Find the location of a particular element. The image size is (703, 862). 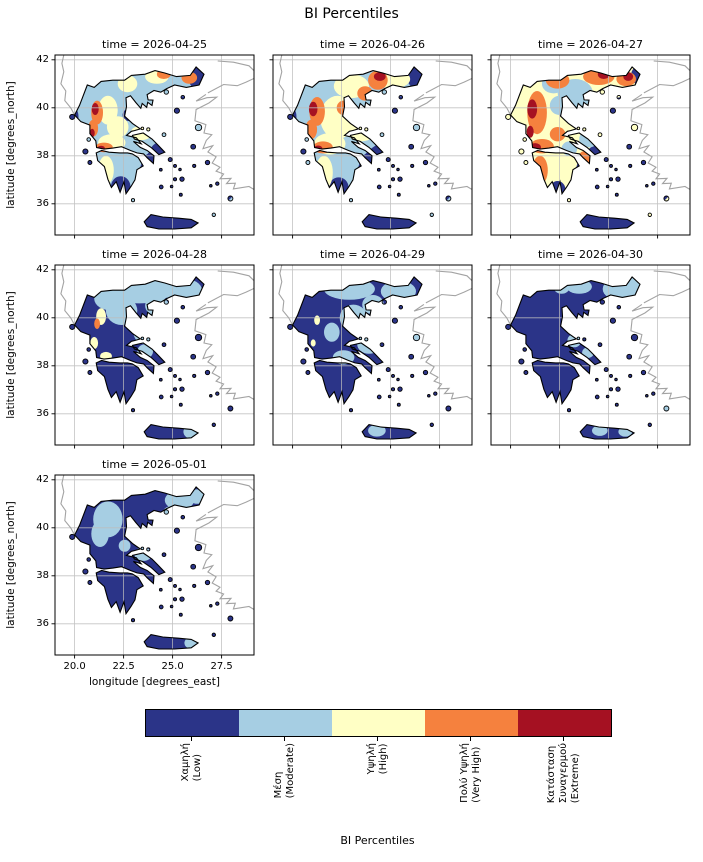

colorbar-segment-moderate is located at coordinates (285, 723).